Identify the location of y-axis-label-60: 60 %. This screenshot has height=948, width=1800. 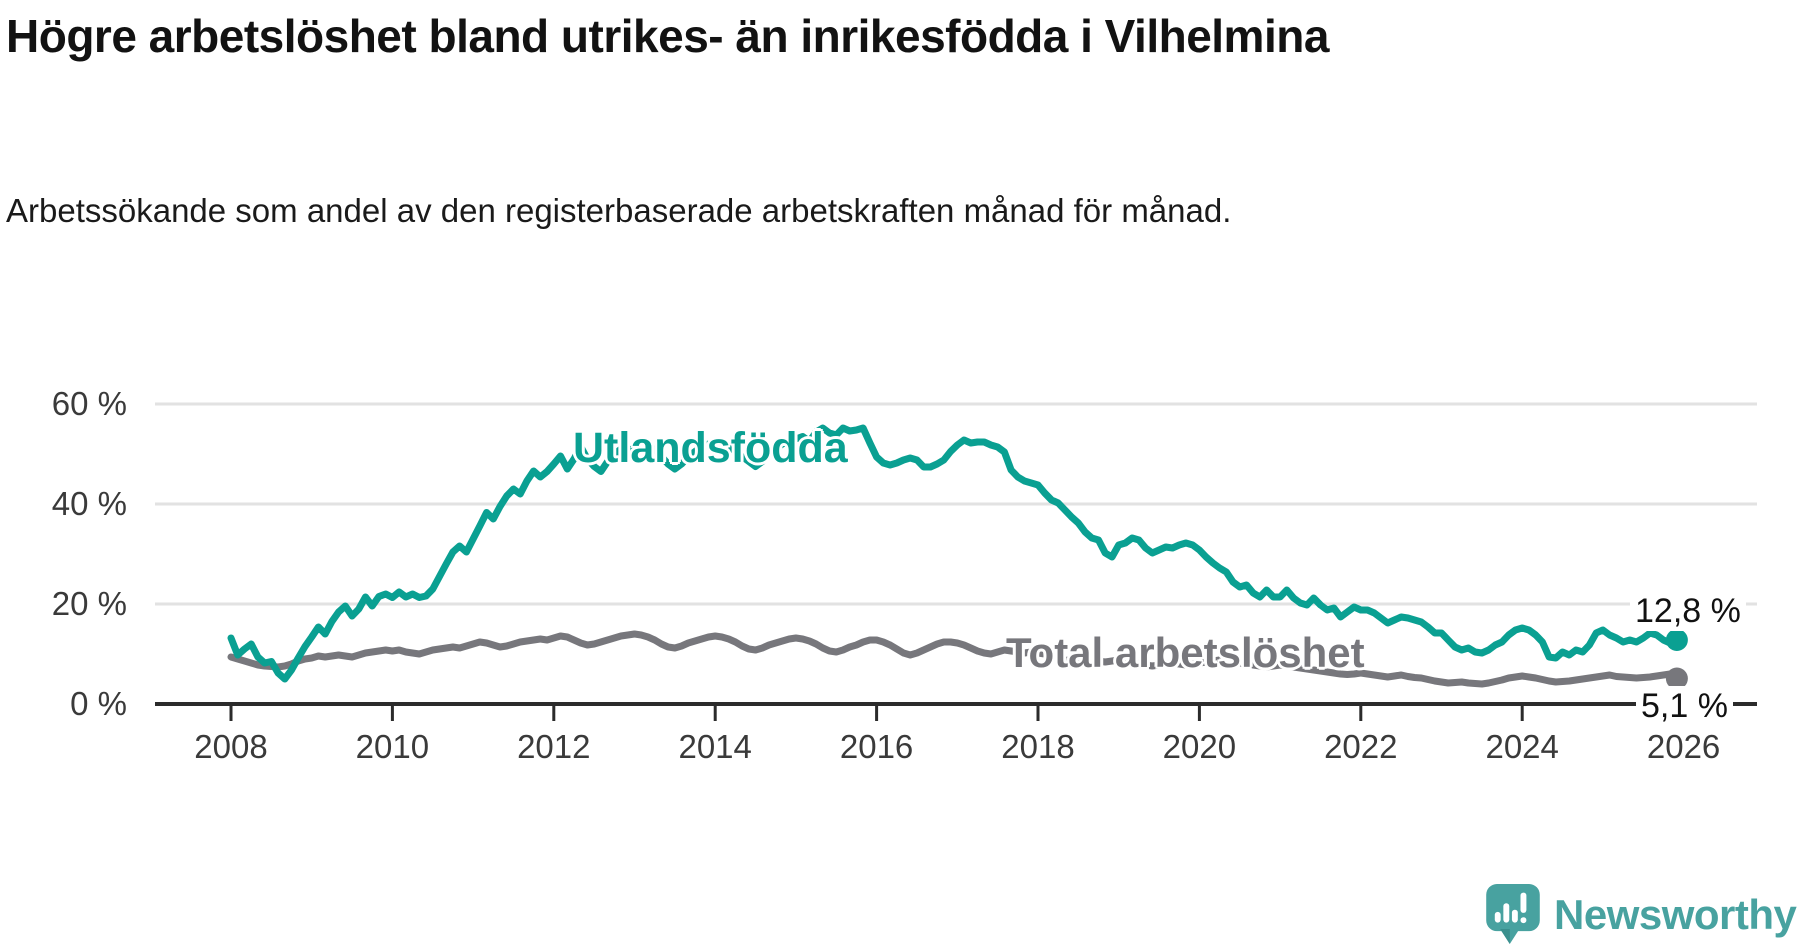
(89, 403).